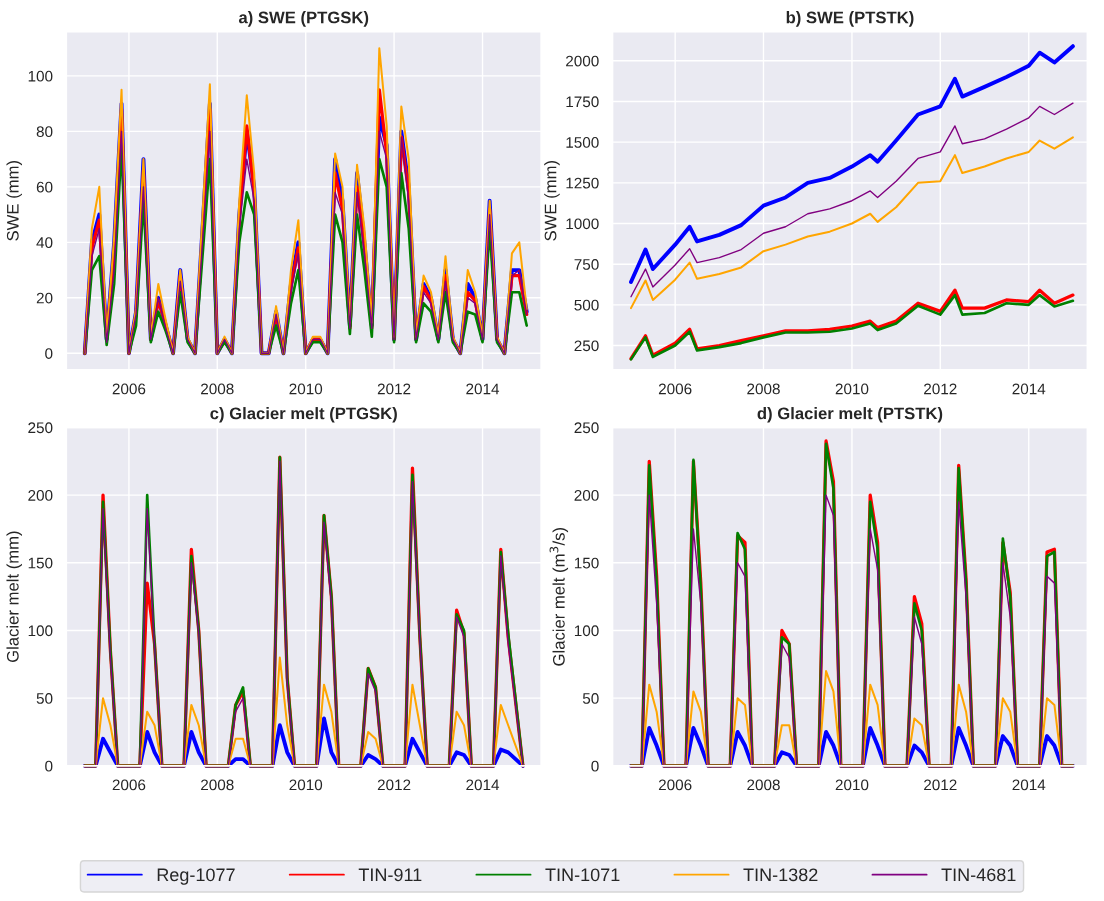  What do you see at coordinates (582, 875) in the screenshot?
I see `legend-label: TIN-1071` at bounding box center [582, 875].